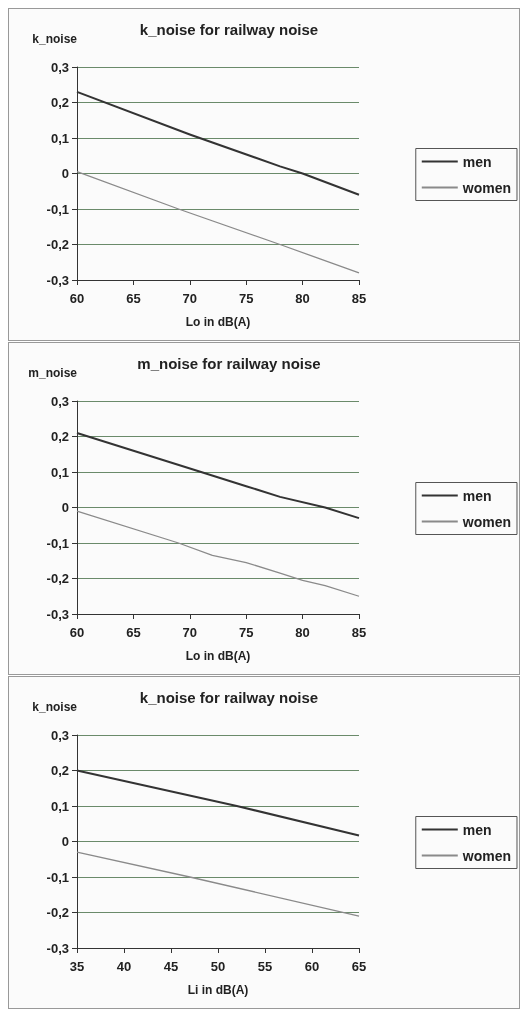 The image size is (528, 1015). Describe the element at coordinates (218, 990) in the screenshot. I see `x-axis-title: Li in dB(A)` at that location.